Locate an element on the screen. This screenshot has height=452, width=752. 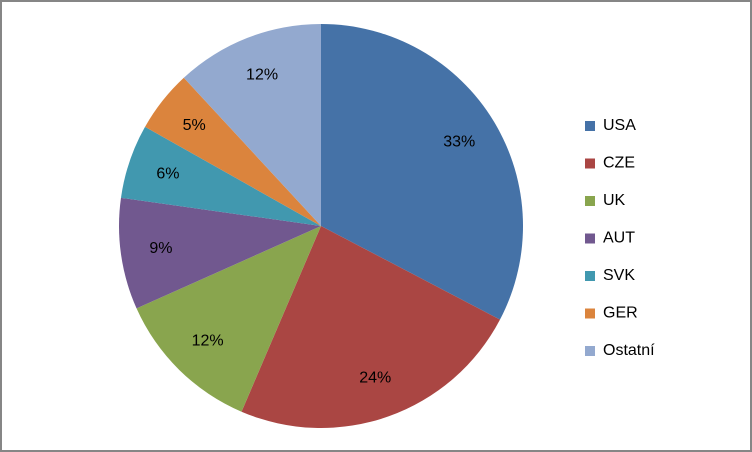
legend-label: SVK is located at coordinates (619, 275).